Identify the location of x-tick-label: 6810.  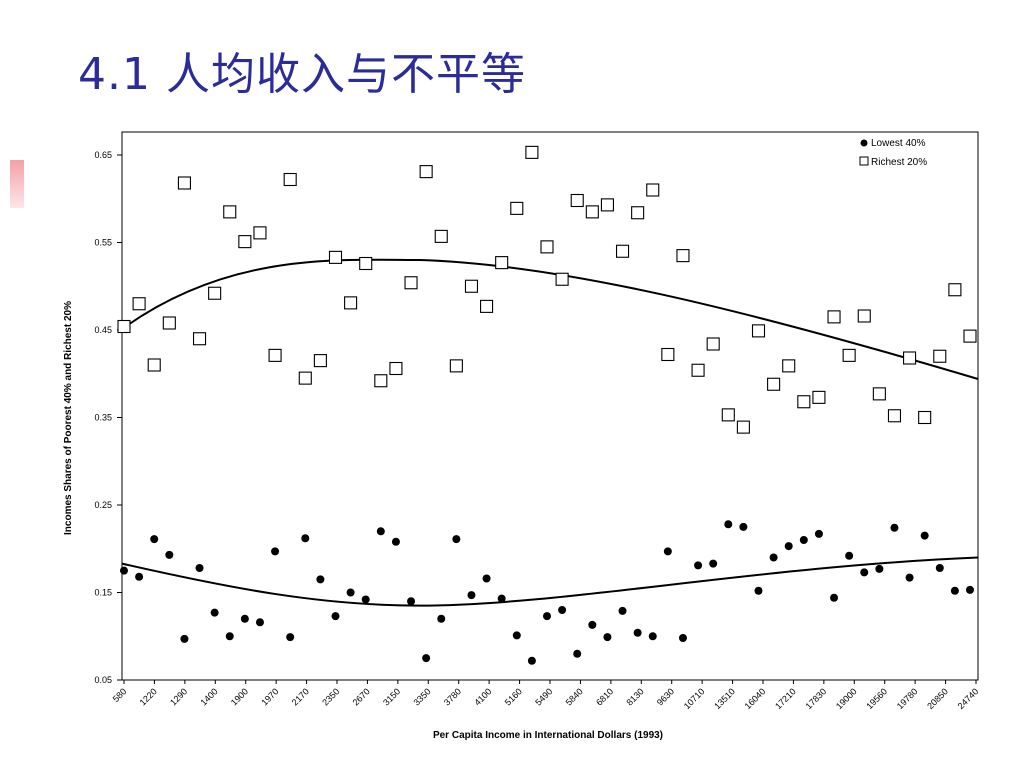
(604, 696).